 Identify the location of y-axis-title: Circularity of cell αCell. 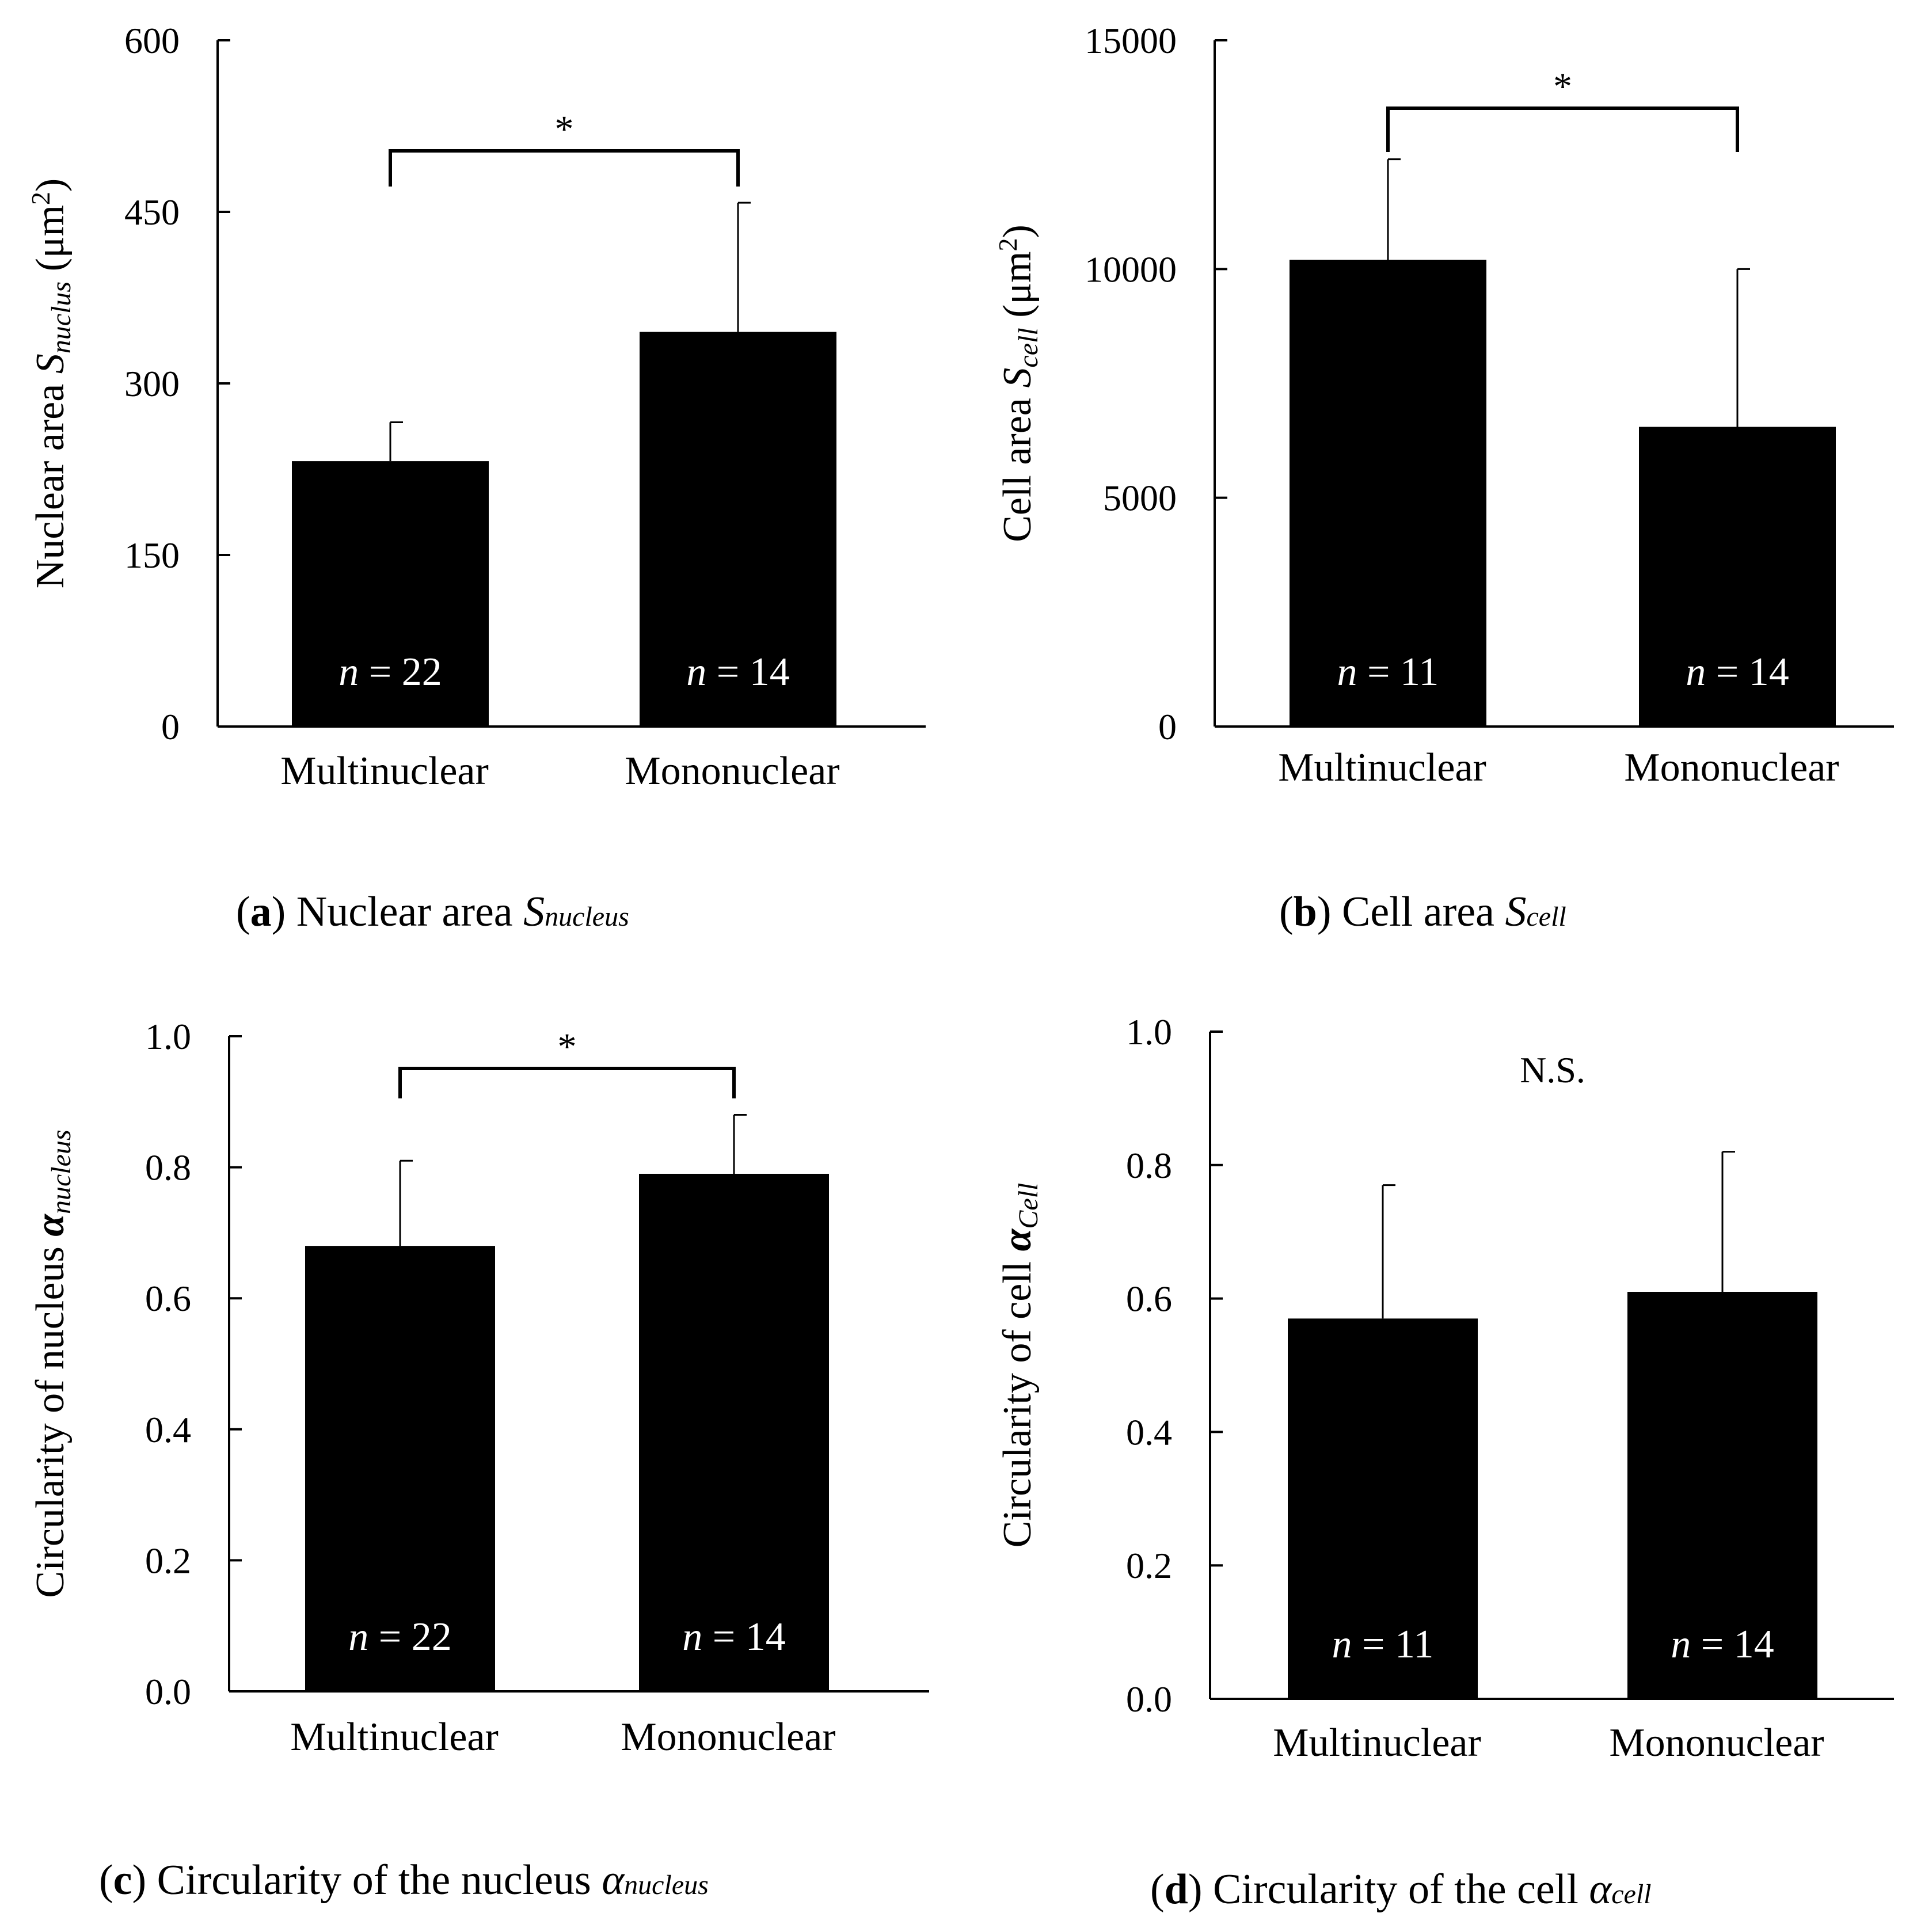
(1019, 1365).